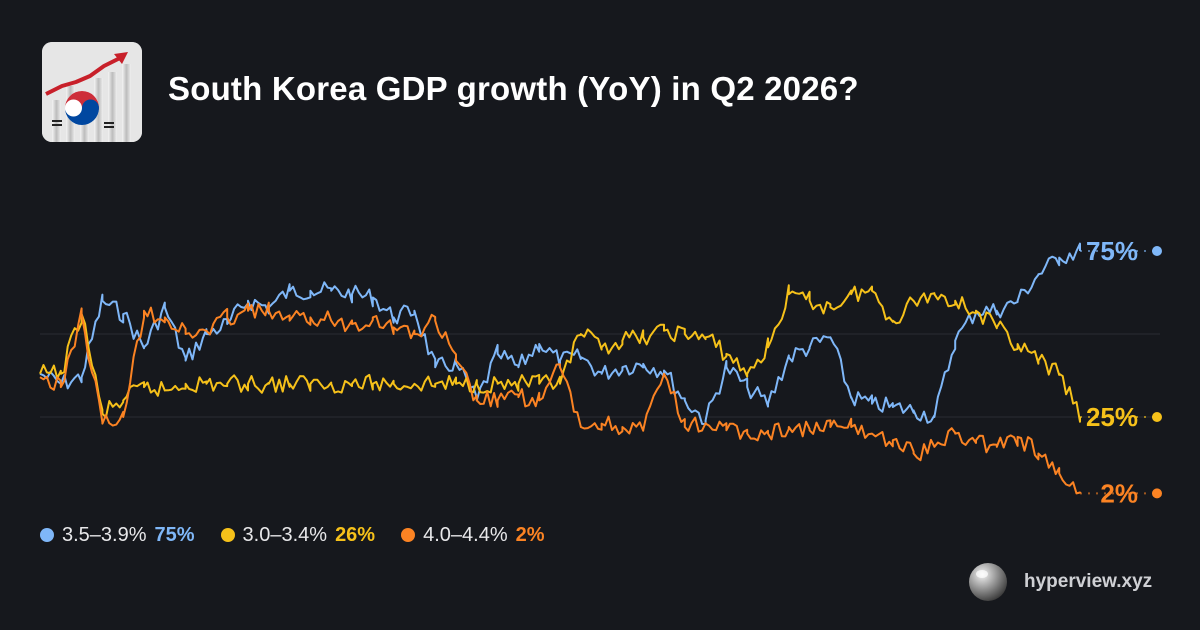 The width and height of the screenshot is (1200, 630). I want to click on legend-name: 4.0–4.4%, so click(465, 534).